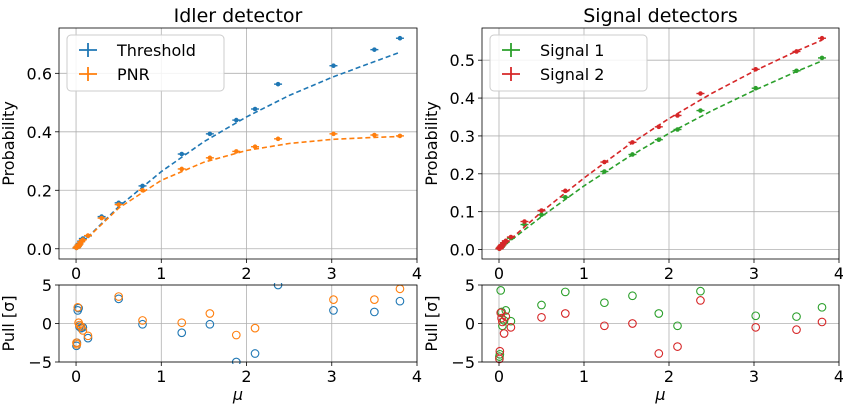 This screenshot has height=415, width=843. Describe the element at coordinates (572, 50) in the screenshot. I see `legend-label: Signal 1` at that location.